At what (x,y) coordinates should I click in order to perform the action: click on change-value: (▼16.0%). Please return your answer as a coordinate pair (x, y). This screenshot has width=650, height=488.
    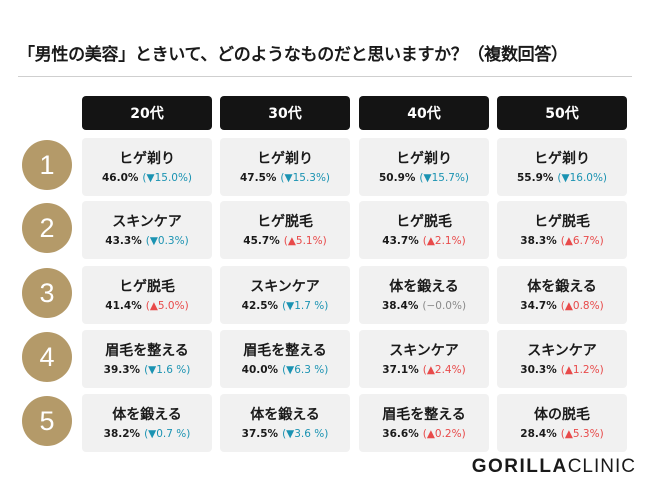
    Looking at the image, I should click on (582, 177).